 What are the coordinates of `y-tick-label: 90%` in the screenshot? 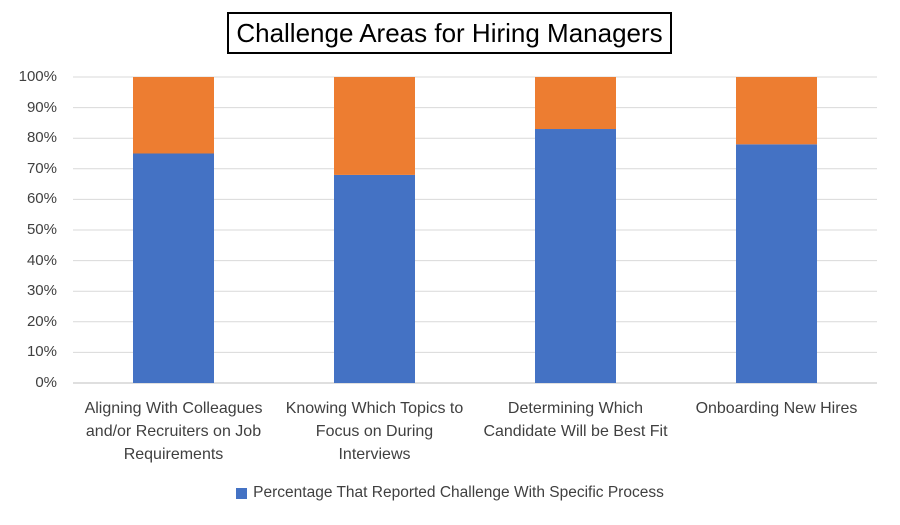 It's located at (41, 107).